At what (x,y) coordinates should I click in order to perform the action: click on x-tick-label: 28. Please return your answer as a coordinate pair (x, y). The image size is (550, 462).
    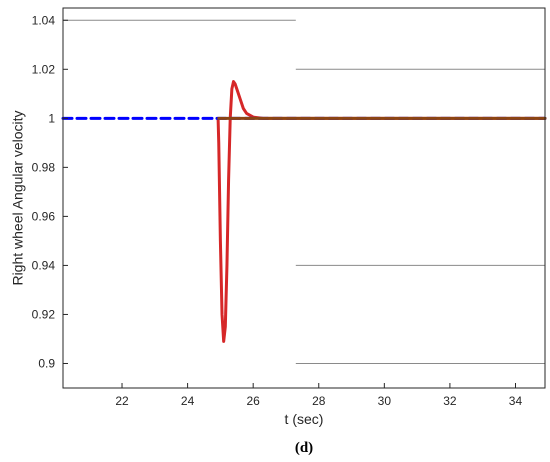
    Looking at the image, I should click on (319, 401).